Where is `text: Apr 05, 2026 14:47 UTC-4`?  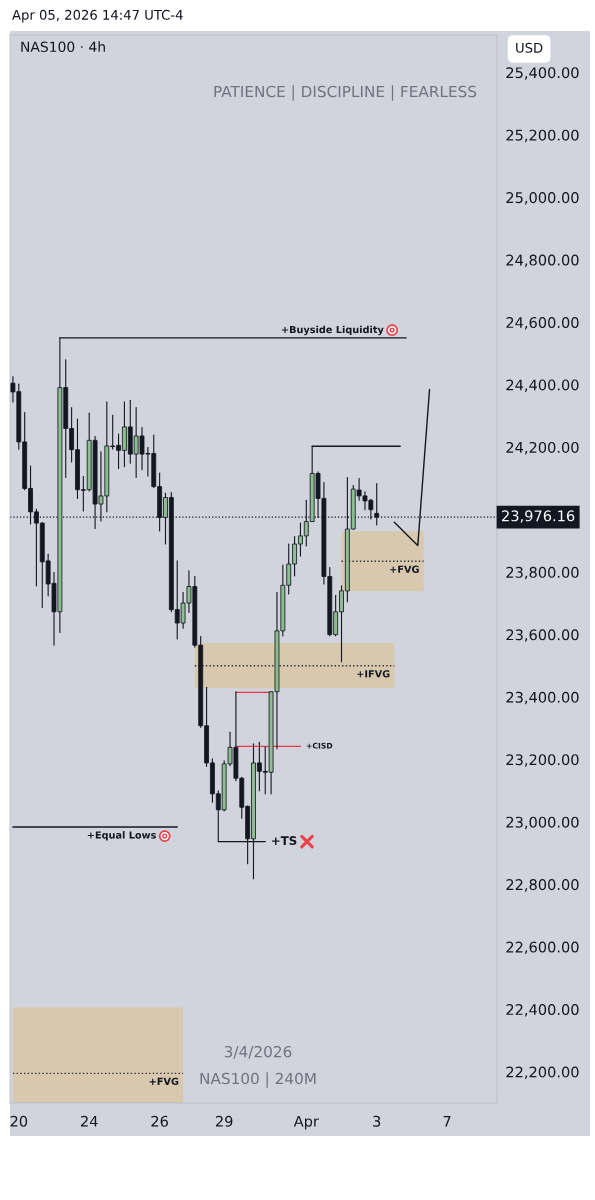 text: Apr 05, 2026 14:47 UTC-4 is located at coordinates (97, 16).